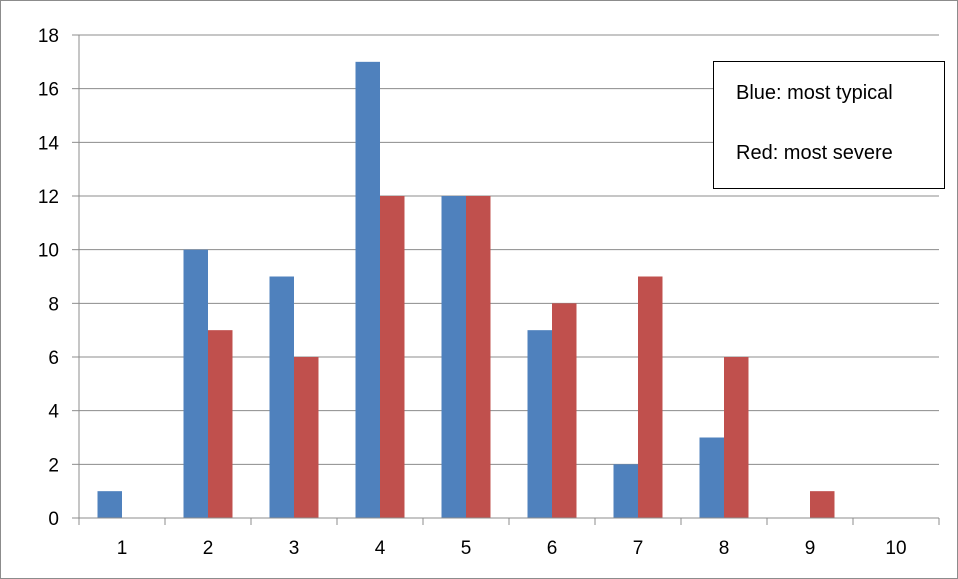  Describe the element at coordinates (814, 153) in the screenshot. I see `legend-line-red: Red: most severe` at that location.